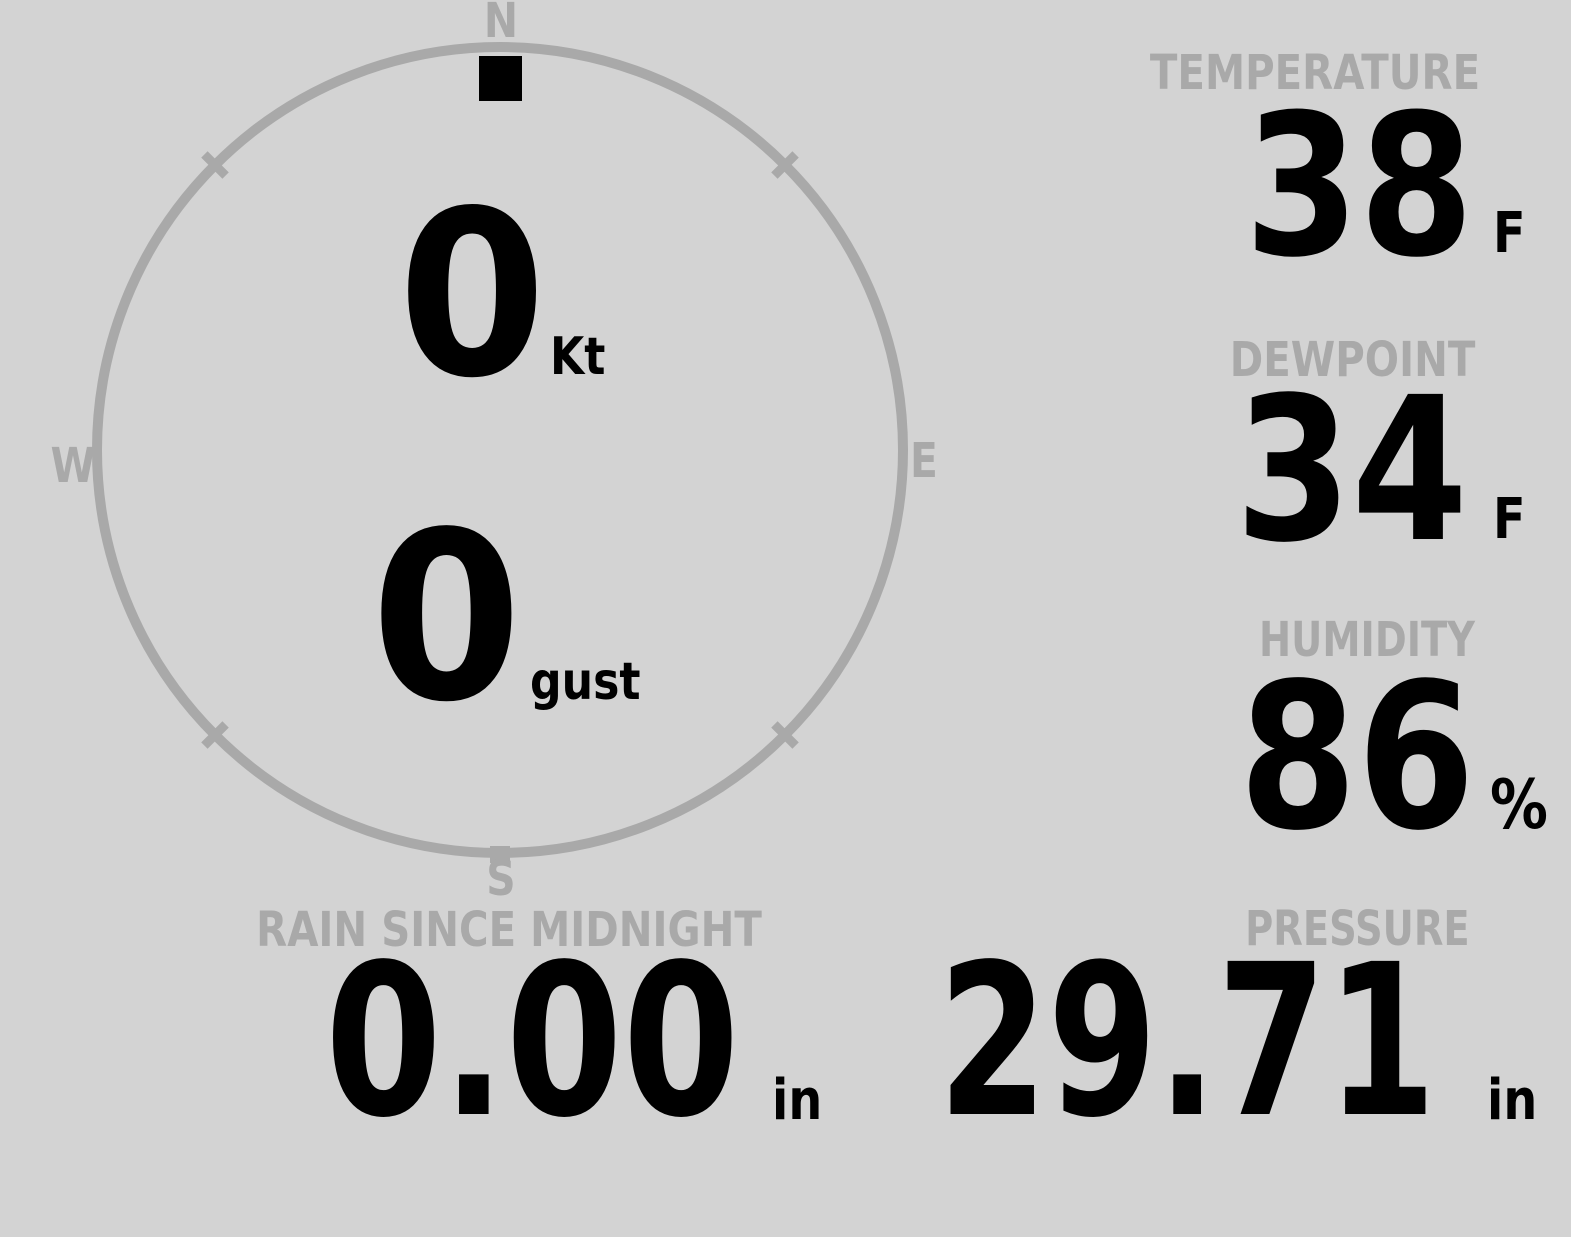 The width and height of the screenshot is (1571, 1237). What do you see at coordinates (1186, 1041) in the screenshot?
I see `pressure-value: 29.71` at bounding box center [1186, 1041].